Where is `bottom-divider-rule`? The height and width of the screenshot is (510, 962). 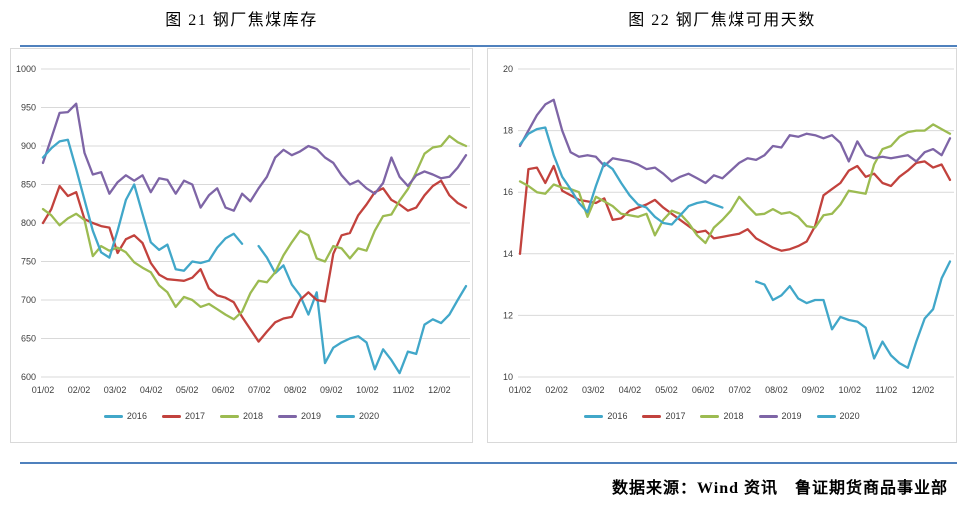 bottom-divider-rule is located at coordinates (488, 463).